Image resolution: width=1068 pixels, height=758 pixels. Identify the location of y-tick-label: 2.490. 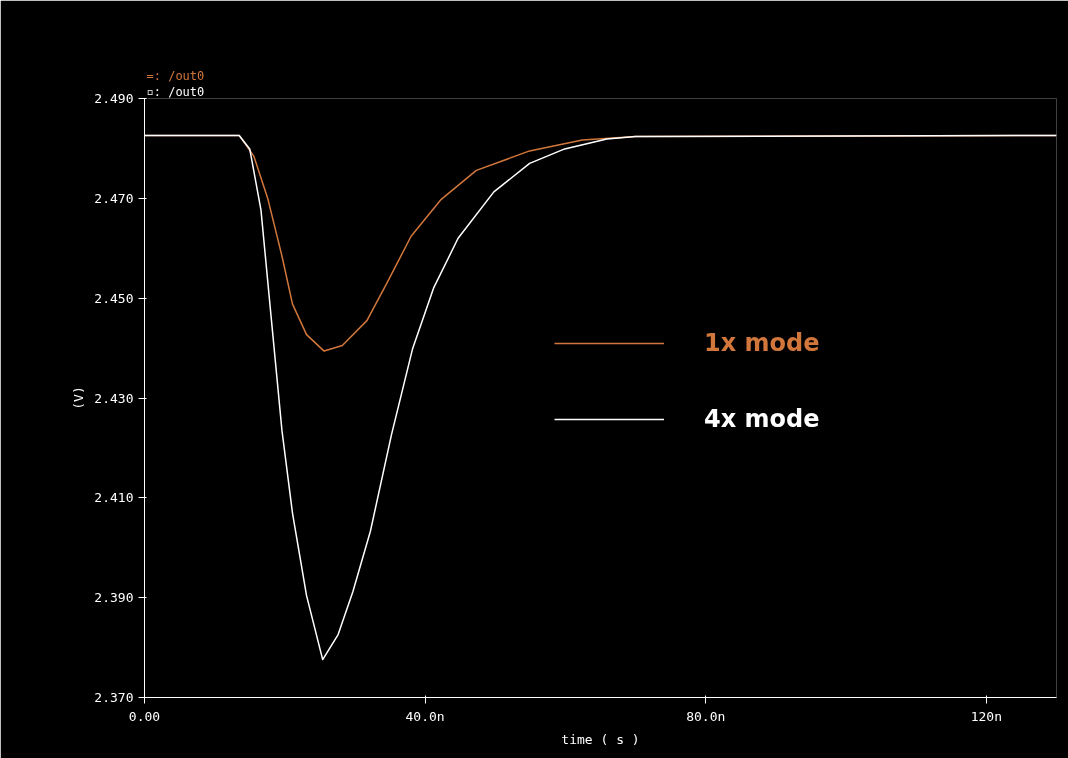
(114, 98).